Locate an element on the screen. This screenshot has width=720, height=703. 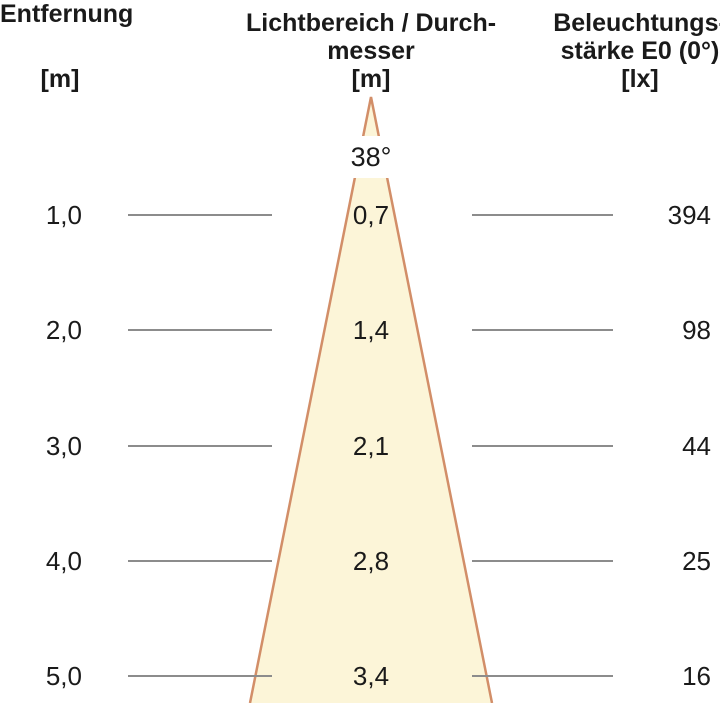
column-unit-illuminance: [lx] is located at coordinates (640, 79).